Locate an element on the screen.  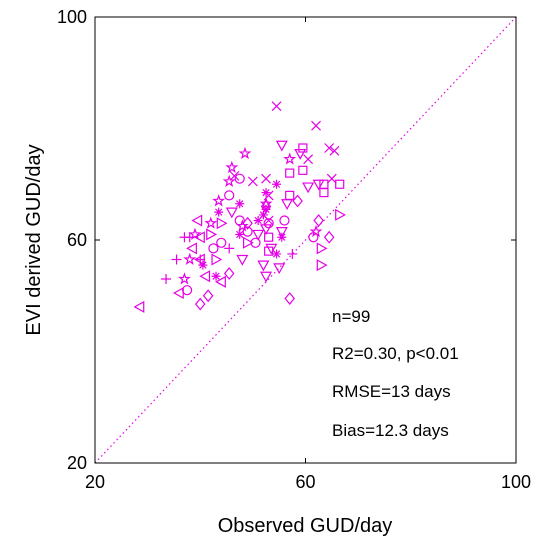
annotation-r2: R2=0.30, p<0.01 is located at coordinates (395, 353).